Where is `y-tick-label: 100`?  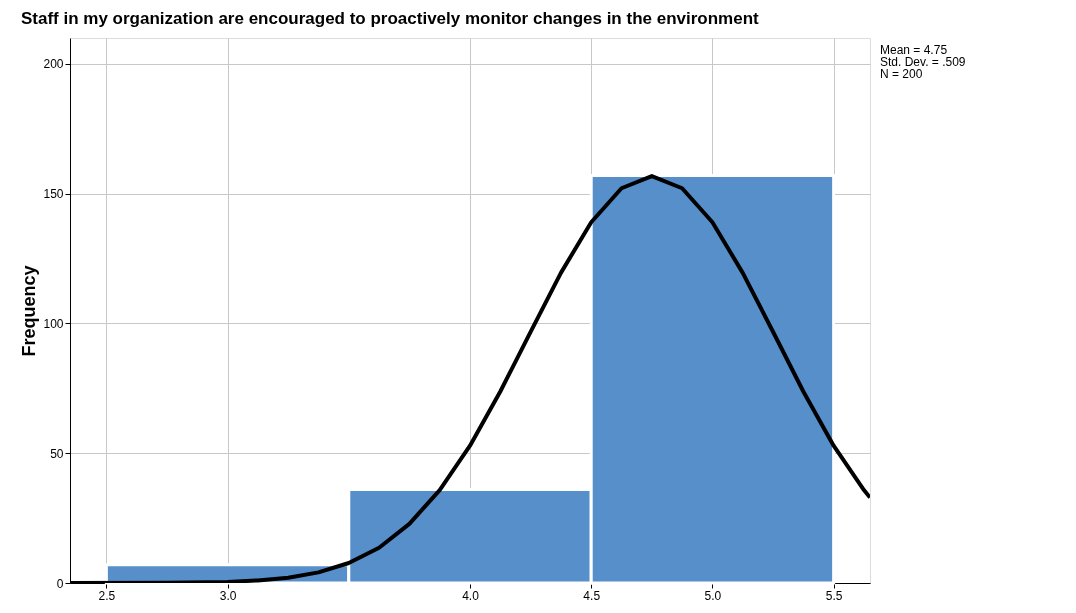
y-tick-label: 100 is located at coordinates (53, 323).